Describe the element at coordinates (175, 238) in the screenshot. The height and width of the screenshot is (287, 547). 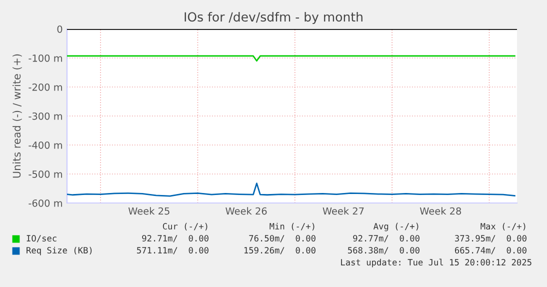
I see `text: 92.71m/ 0.00` at that location.